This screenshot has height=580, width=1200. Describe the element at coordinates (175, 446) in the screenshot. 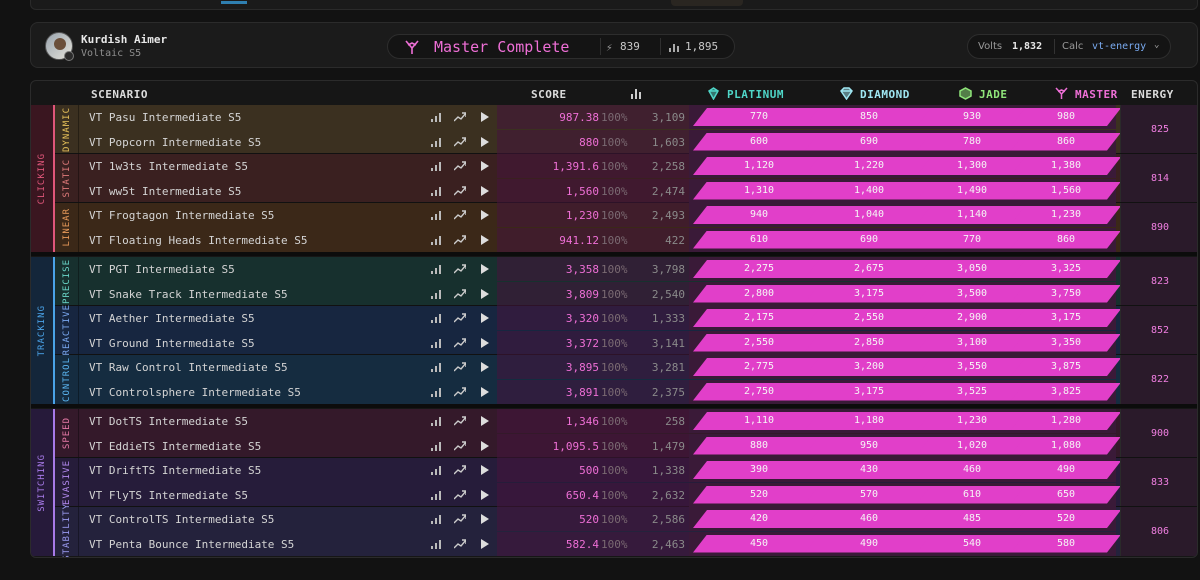

I see `scenario-name: VT EddieTS Intermediate S5` at that location.